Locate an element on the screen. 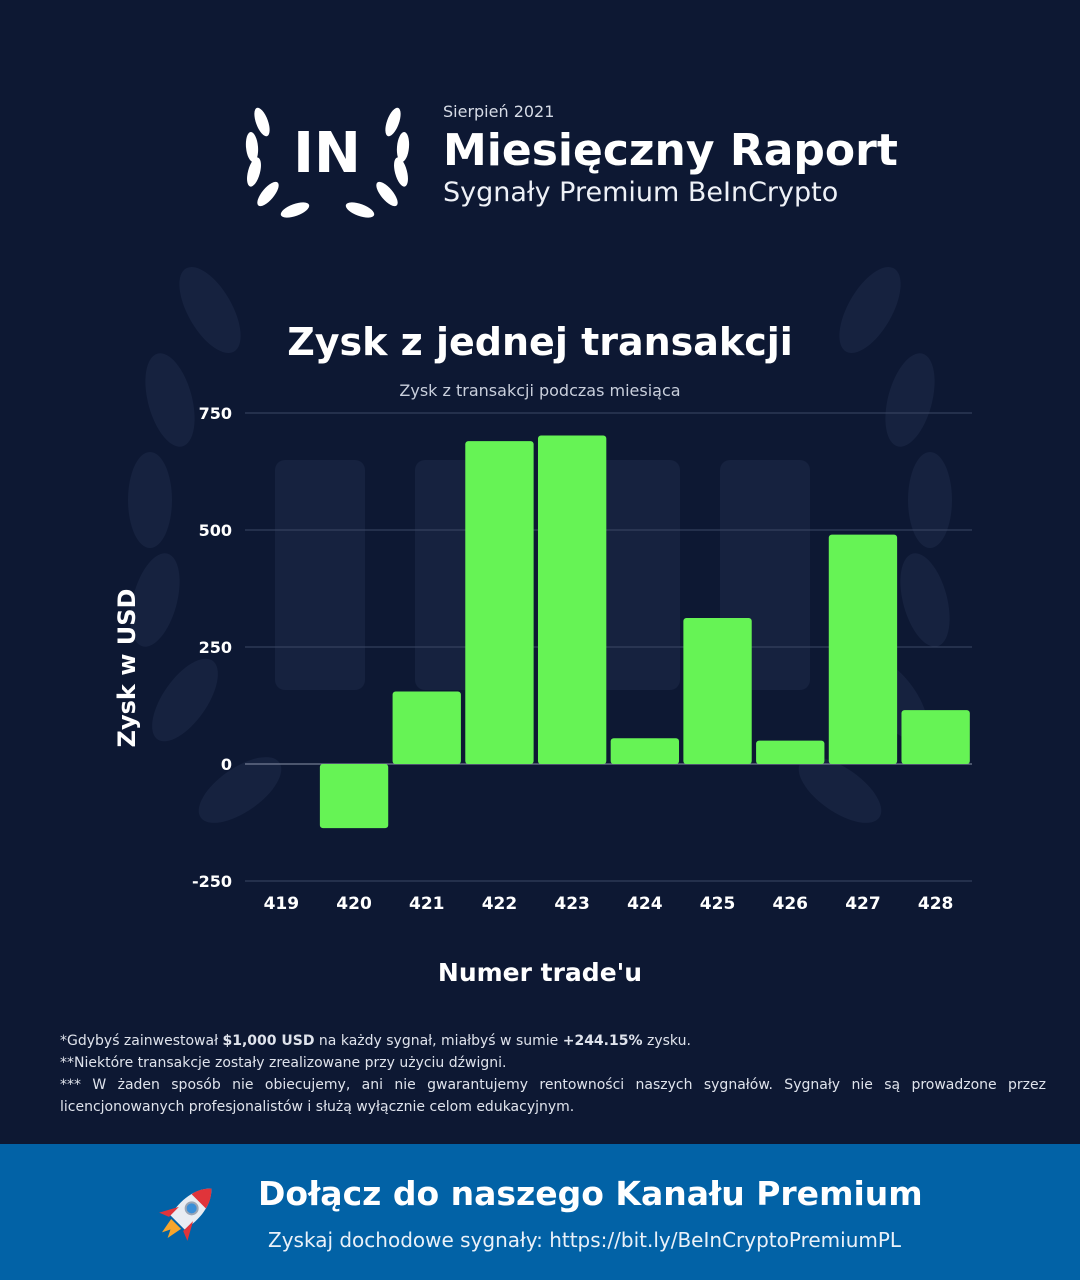 This screenshot has width=1080, height=1280. x-tick-label: 421 is located at coordinates (427, 904).